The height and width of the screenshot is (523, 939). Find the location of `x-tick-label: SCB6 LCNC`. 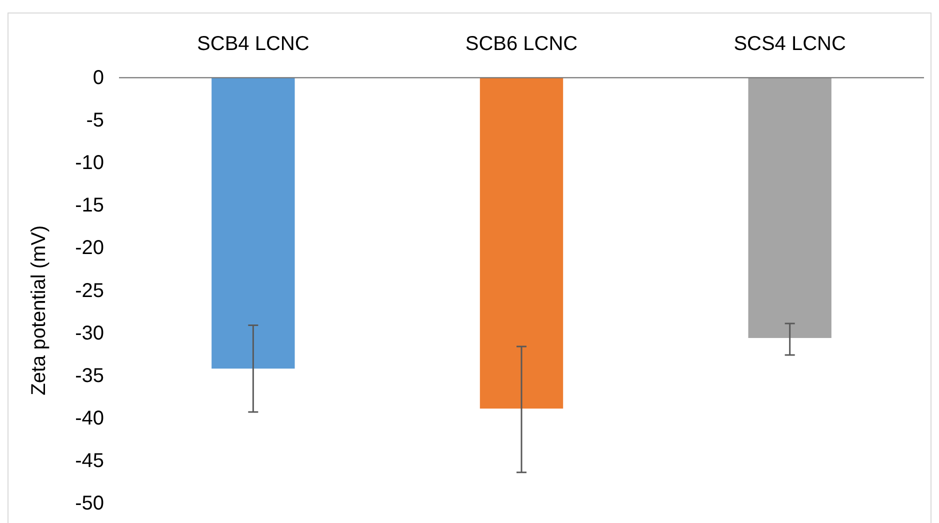

x-tick-label: SCB6 LCNC is located at coordinates (521, 44).